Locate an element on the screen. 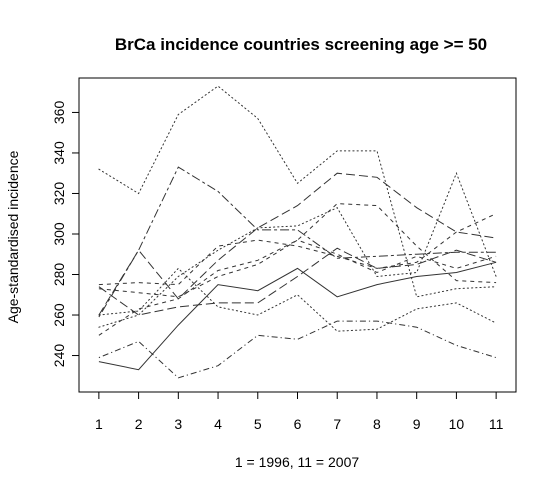  x-tick-label: 2 is located at coordinates (139, 424).